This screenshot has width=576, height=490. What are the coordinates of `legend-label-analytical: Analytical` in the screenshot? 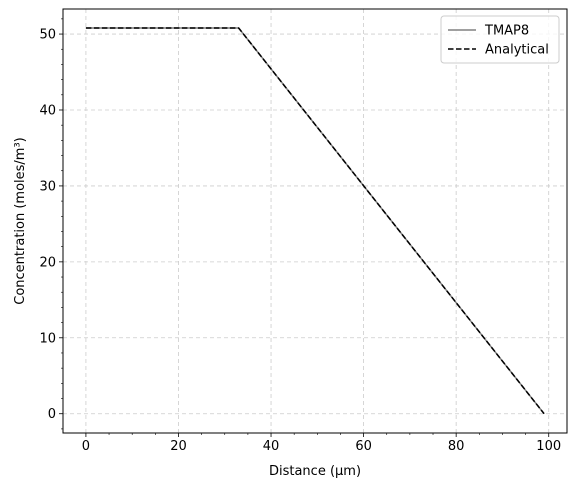 It's located at (517, 50).